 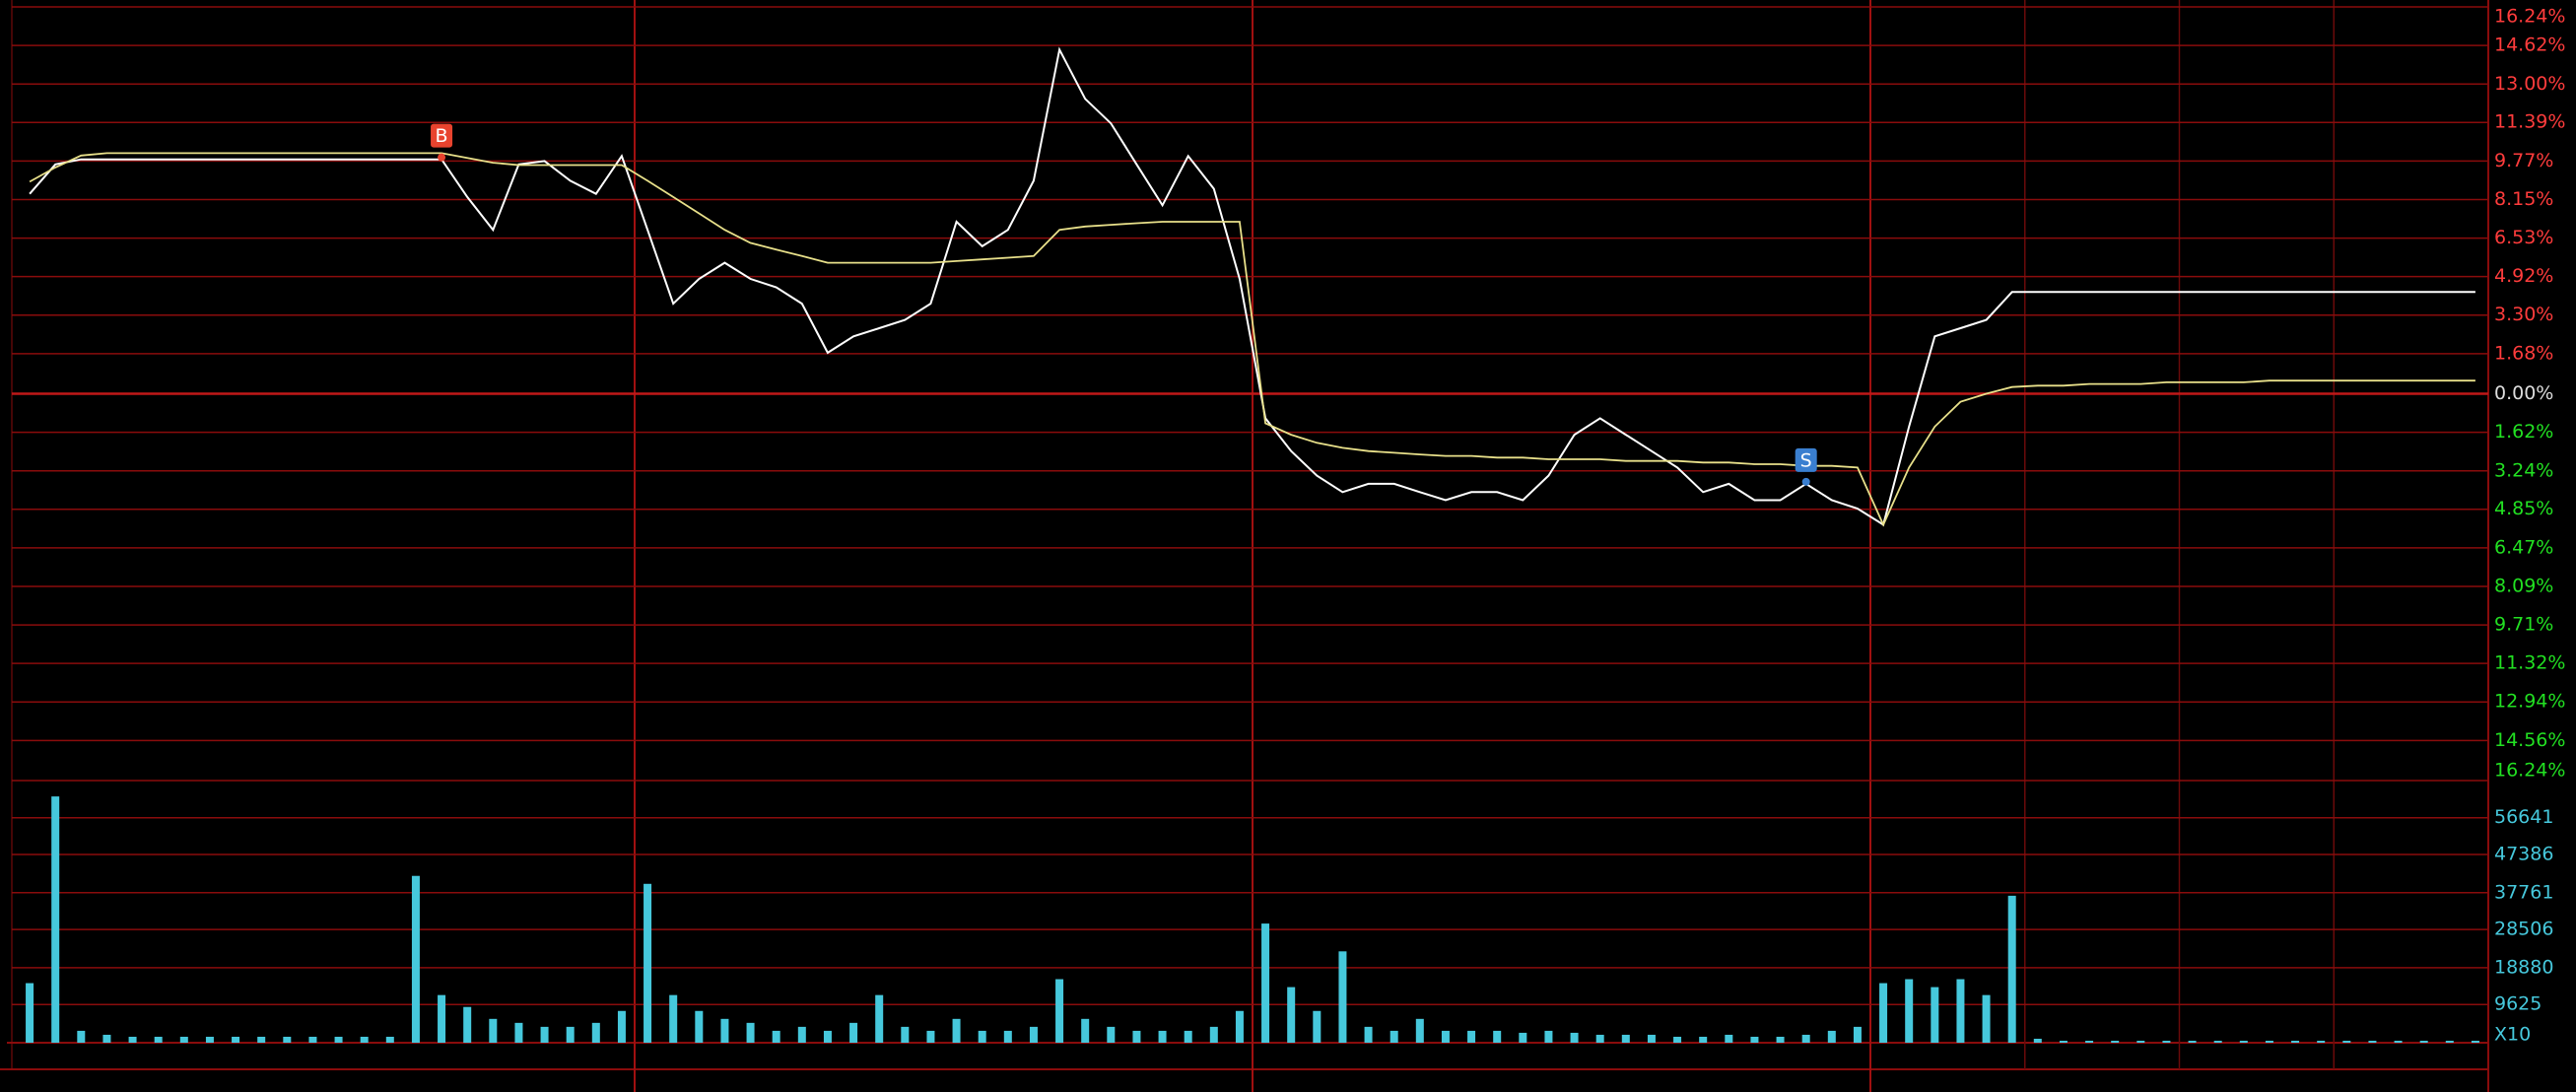 What do you see at coordinates (2529, 702) in the screenshot?
I see `y-tick-label: 12.94%` at bounding box center [2529, 702].